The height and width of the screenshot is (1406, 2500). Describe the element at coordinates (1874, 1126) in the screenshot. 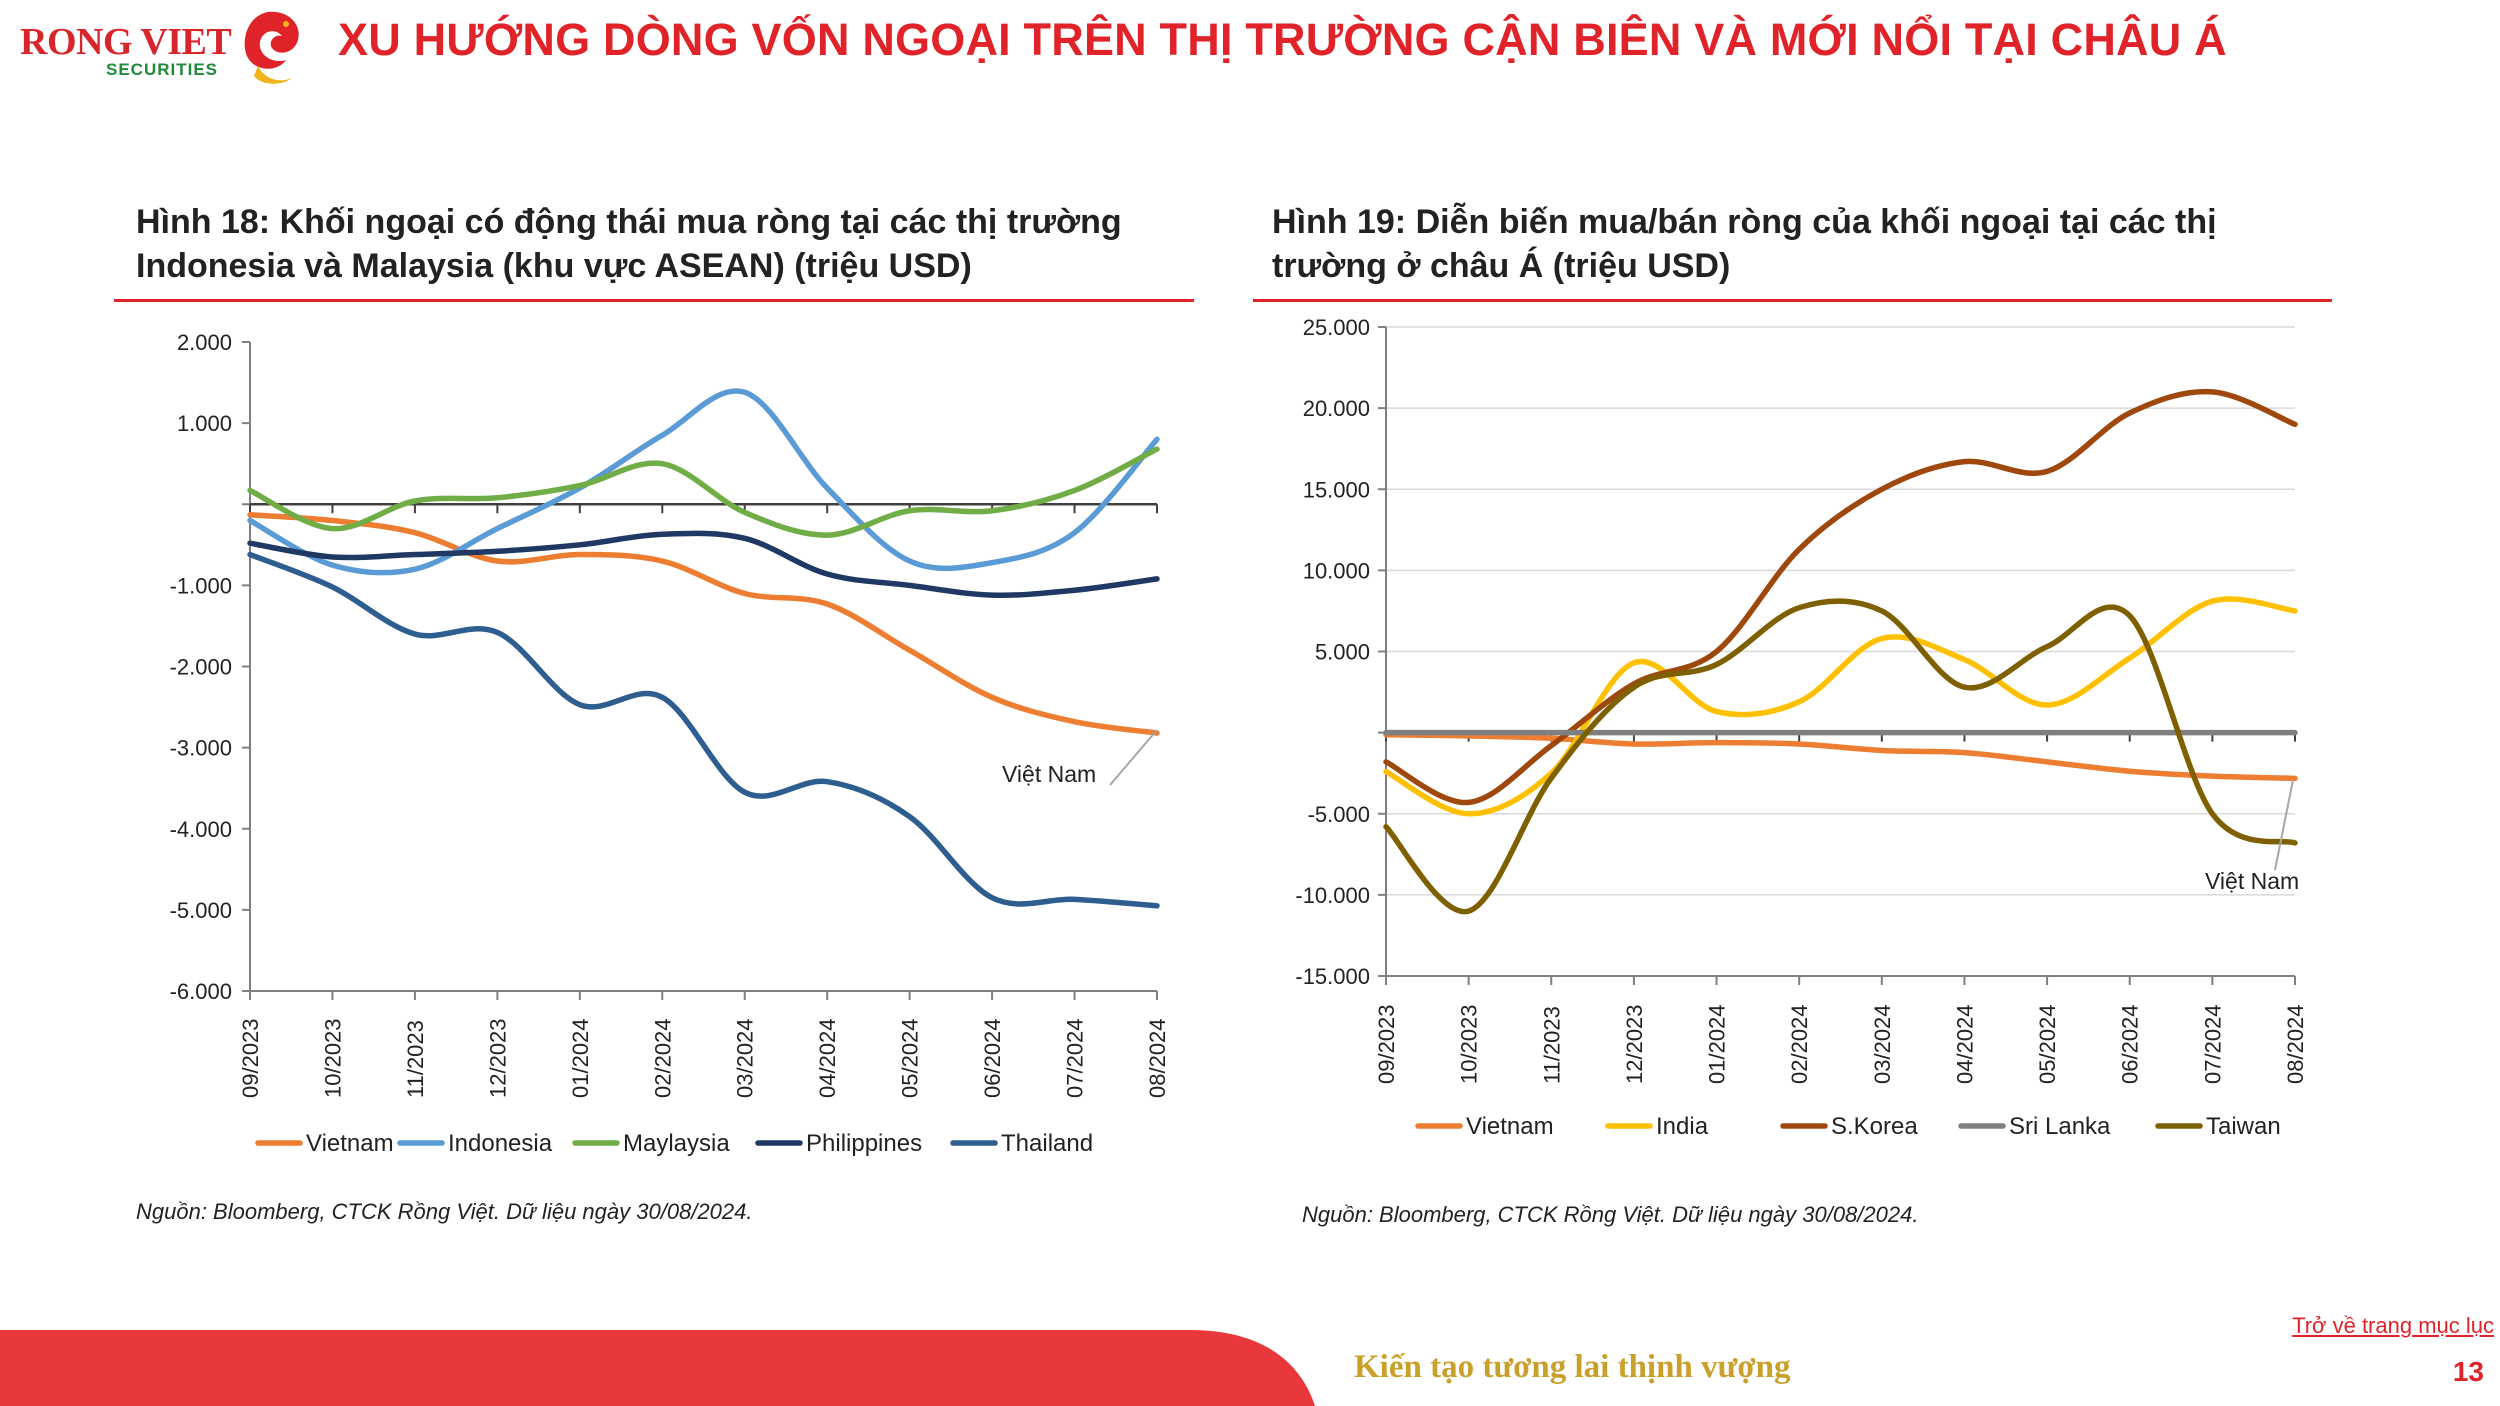

I see `legend-label: S.Korea` at that location.